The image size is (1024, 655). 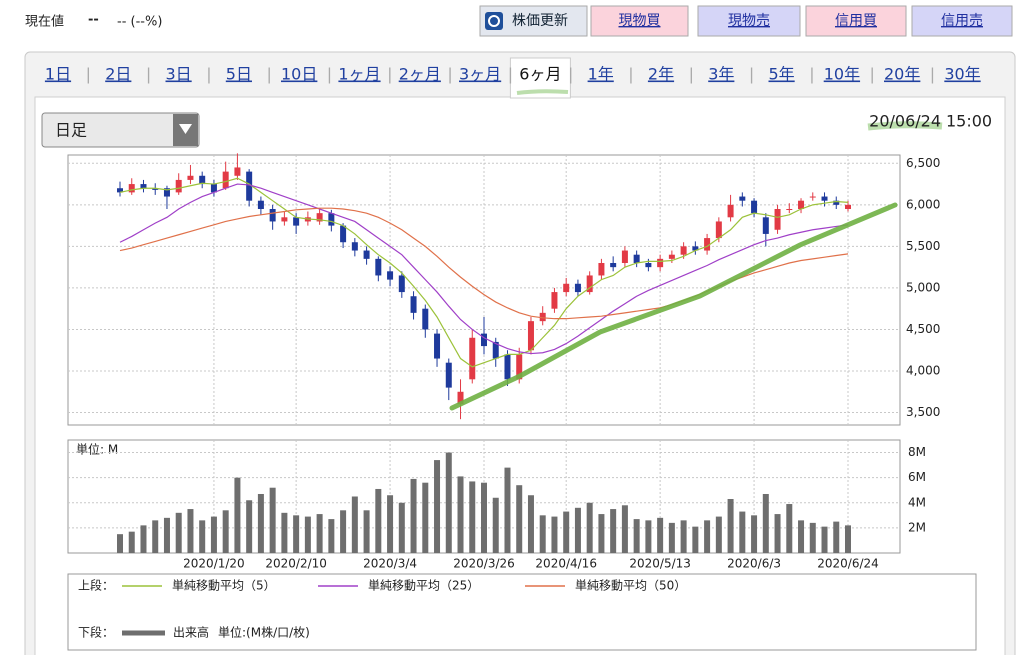 I want to click on action-button-label: 信用買, so click(x=856, y=21).